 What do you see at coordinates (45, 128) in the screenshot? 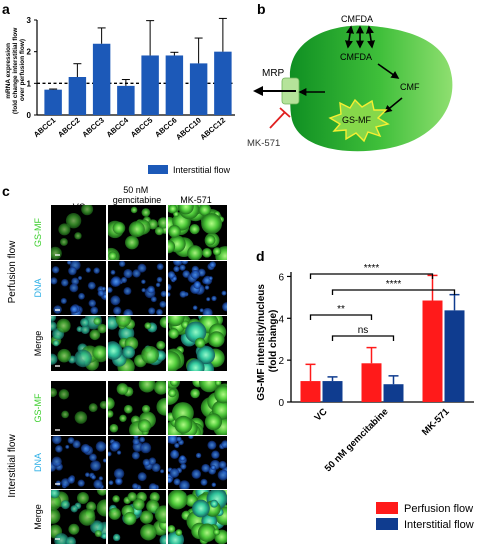
I see `panel-a-xtick-label: ABCC1` at bounding box center [45, 128].